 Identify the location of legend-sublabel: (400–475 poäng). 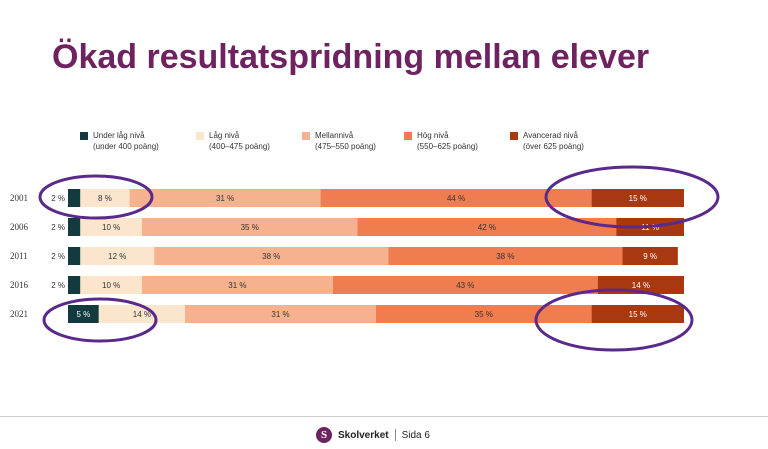
(239, 146).